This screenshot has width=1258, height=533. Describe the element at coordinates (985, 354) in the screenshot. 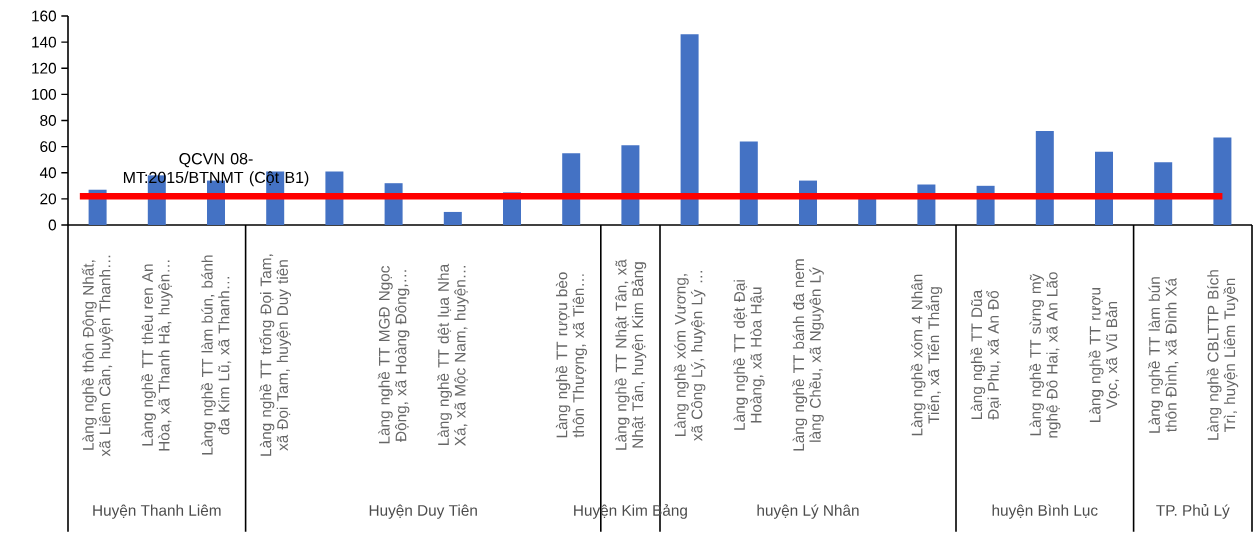

I see `x-tick-label: Làng nghề TT Dũa Đại Phu, xã An Đổ` at that location.